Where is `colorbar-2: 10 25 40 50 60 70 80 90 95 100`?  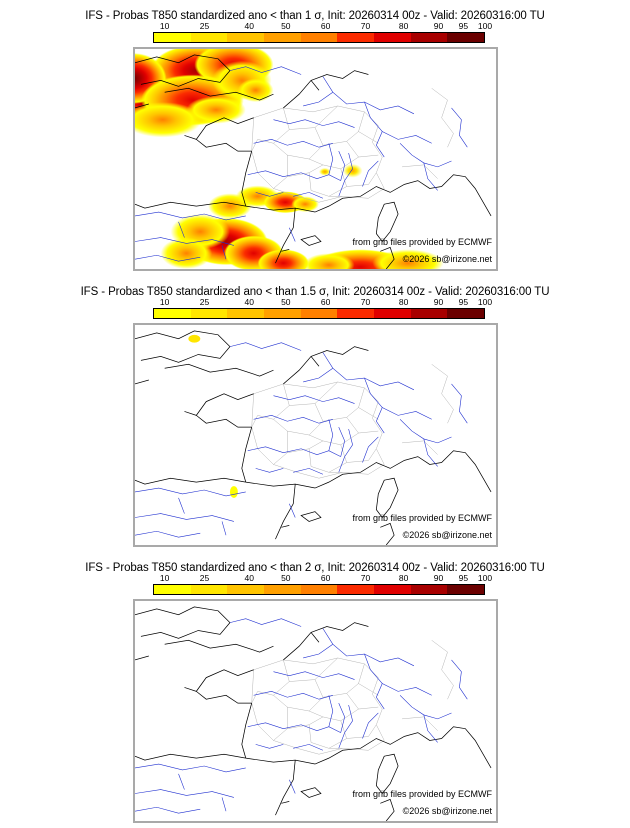
colorbar-2: 10 25 40 50 60 70 80 90 95 100 is located at coordinates (322, 308).